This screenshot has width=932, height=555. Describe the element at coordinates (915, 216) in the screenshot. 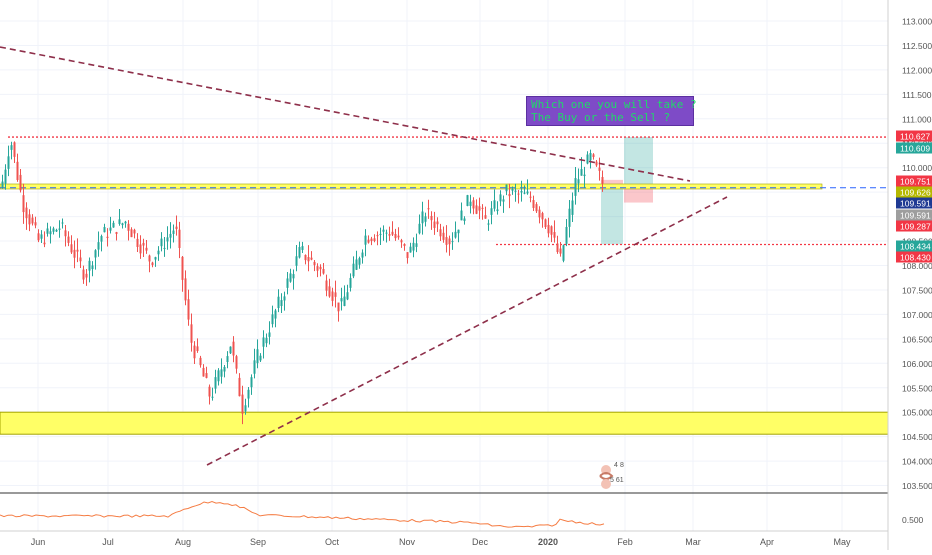

I see `price-label-text: 109.591` at that location.